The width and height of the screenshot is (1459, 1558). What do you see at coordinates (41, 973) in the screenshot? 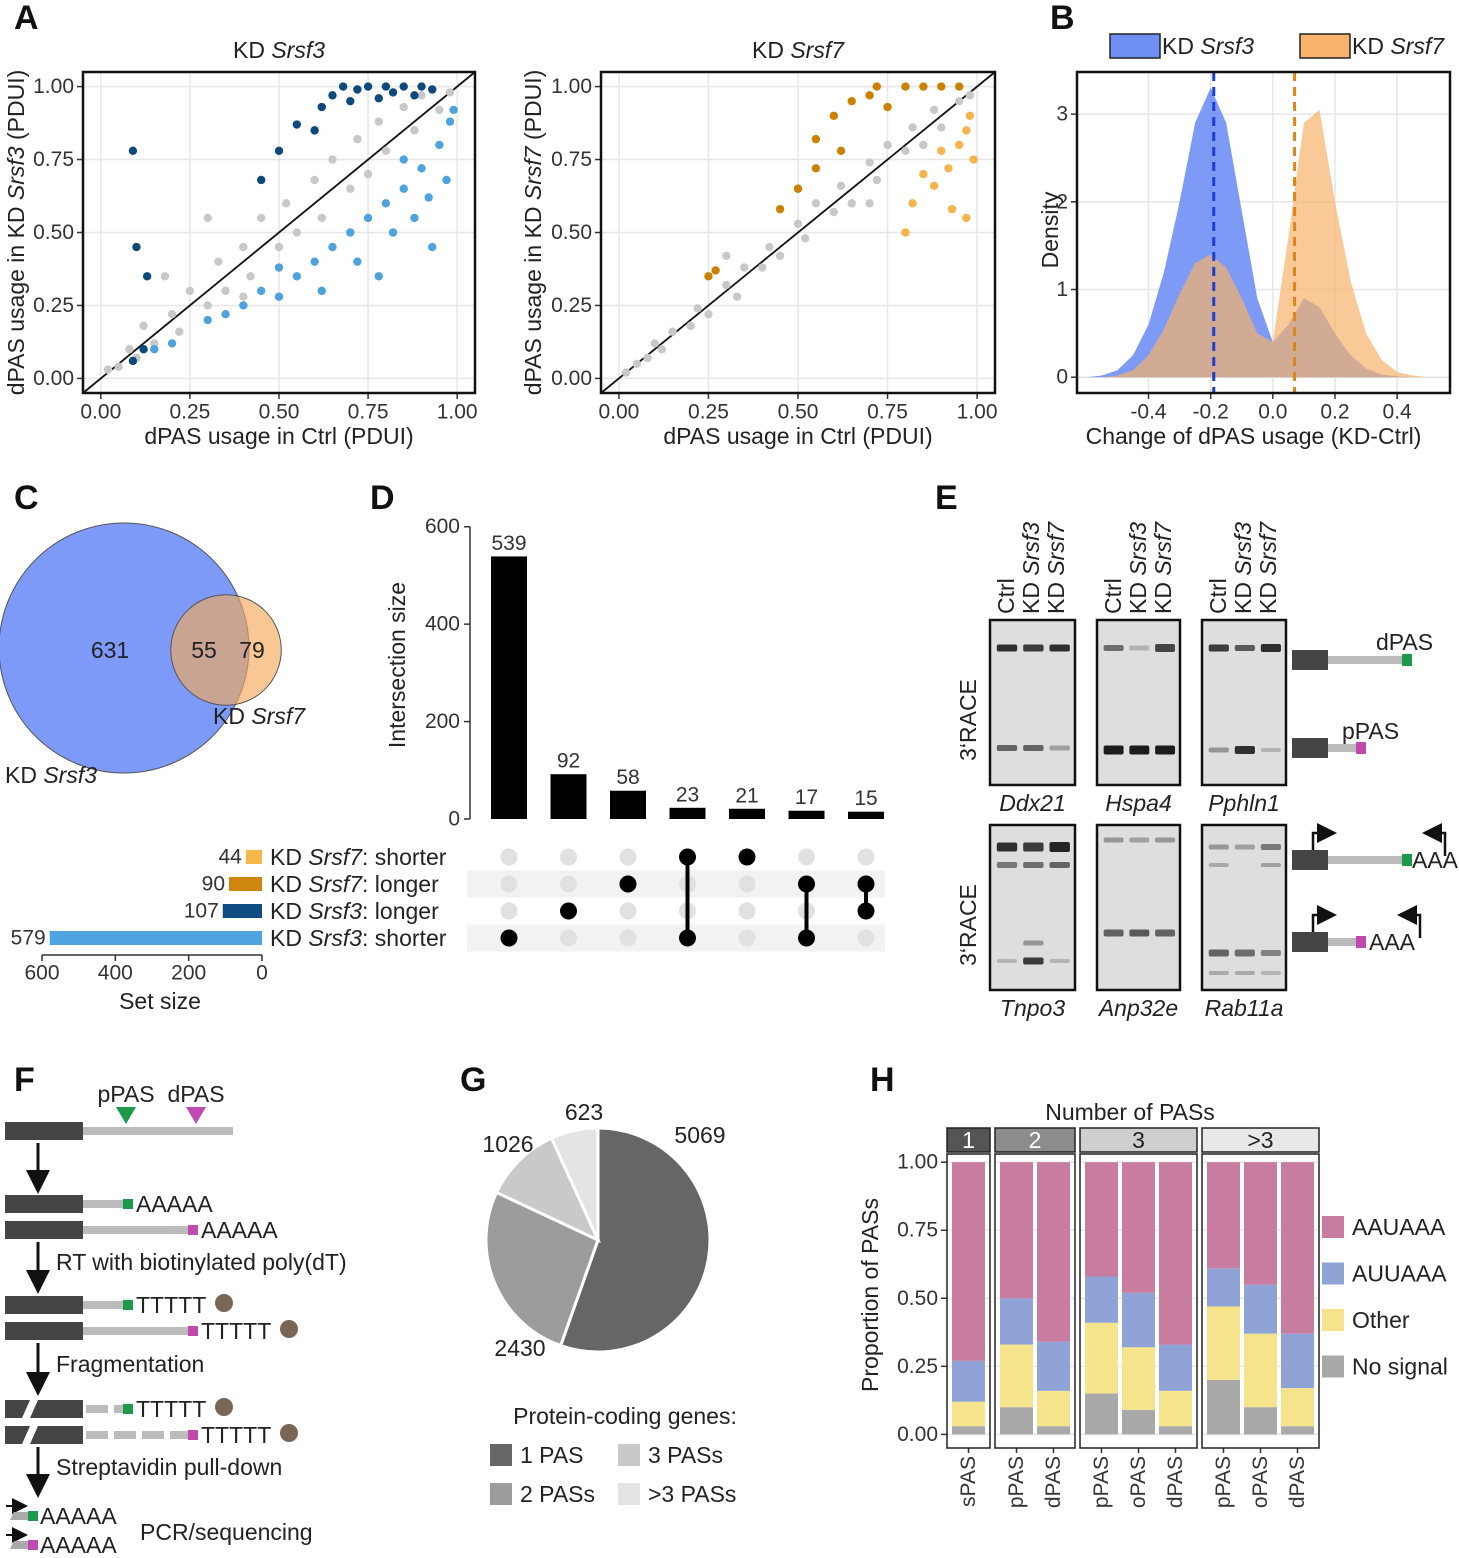
I see `x-tick-label: 600` at bounding box center [41, 973].